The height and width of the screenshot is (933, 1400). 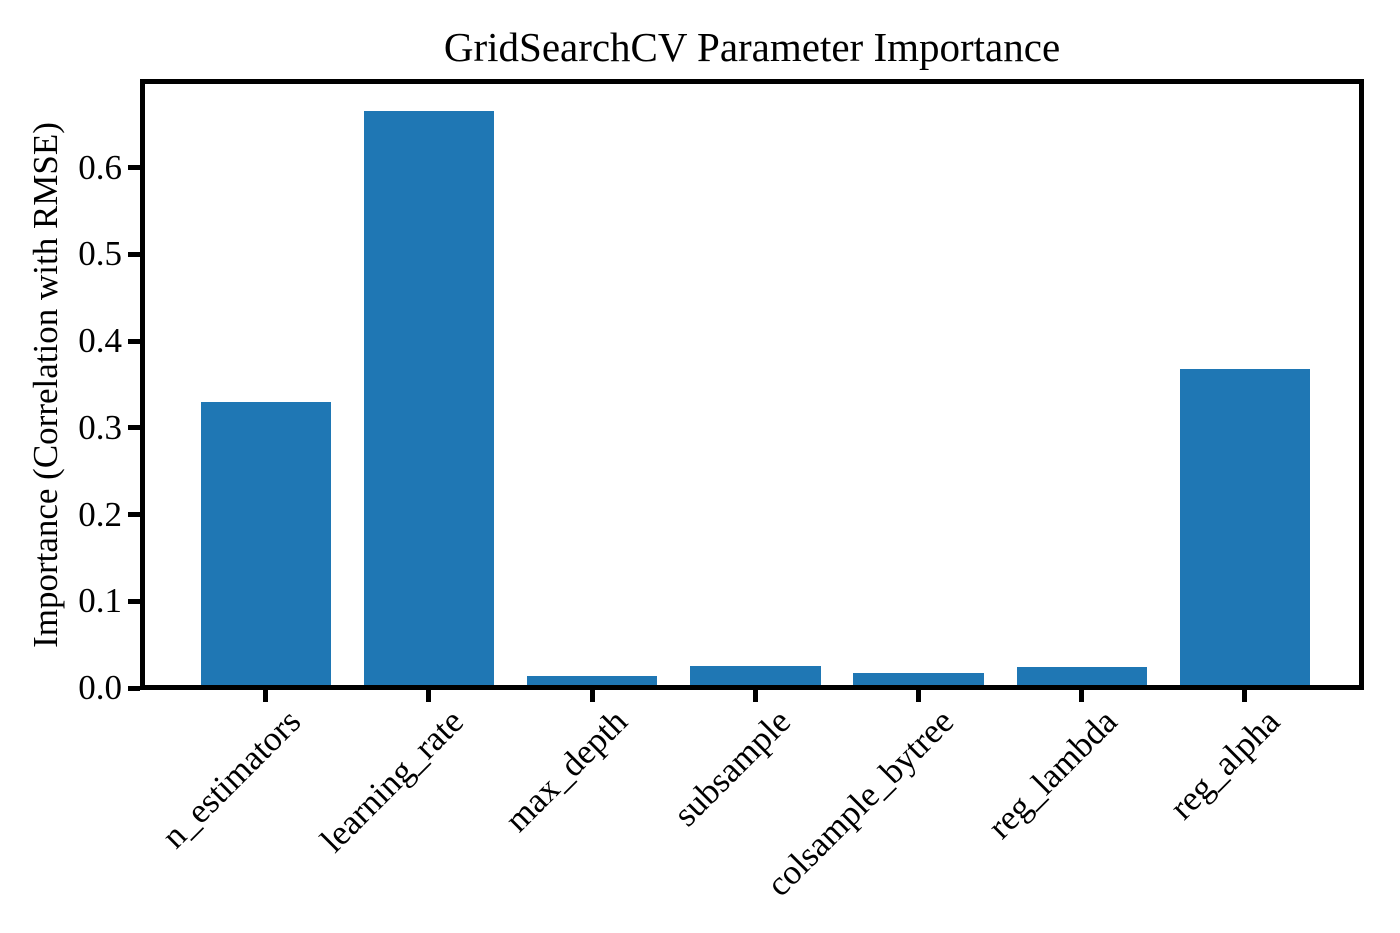 I want to click on x-tick-label-text: n_estimators, so click(x=231, y=778).